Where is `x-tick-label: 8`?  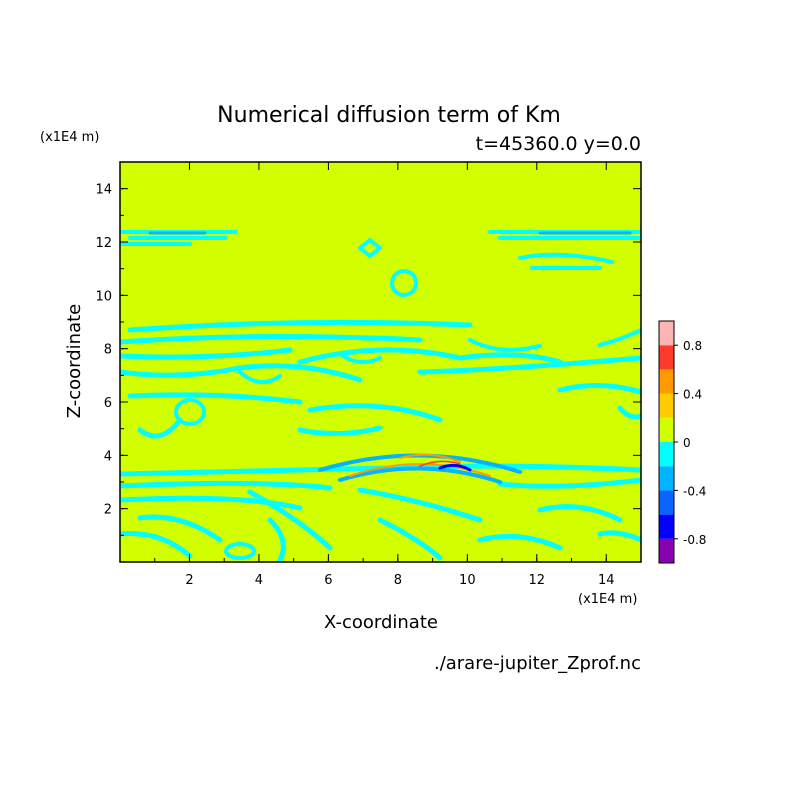
x-tick-label: 8 is located at coordinates (398, 580).